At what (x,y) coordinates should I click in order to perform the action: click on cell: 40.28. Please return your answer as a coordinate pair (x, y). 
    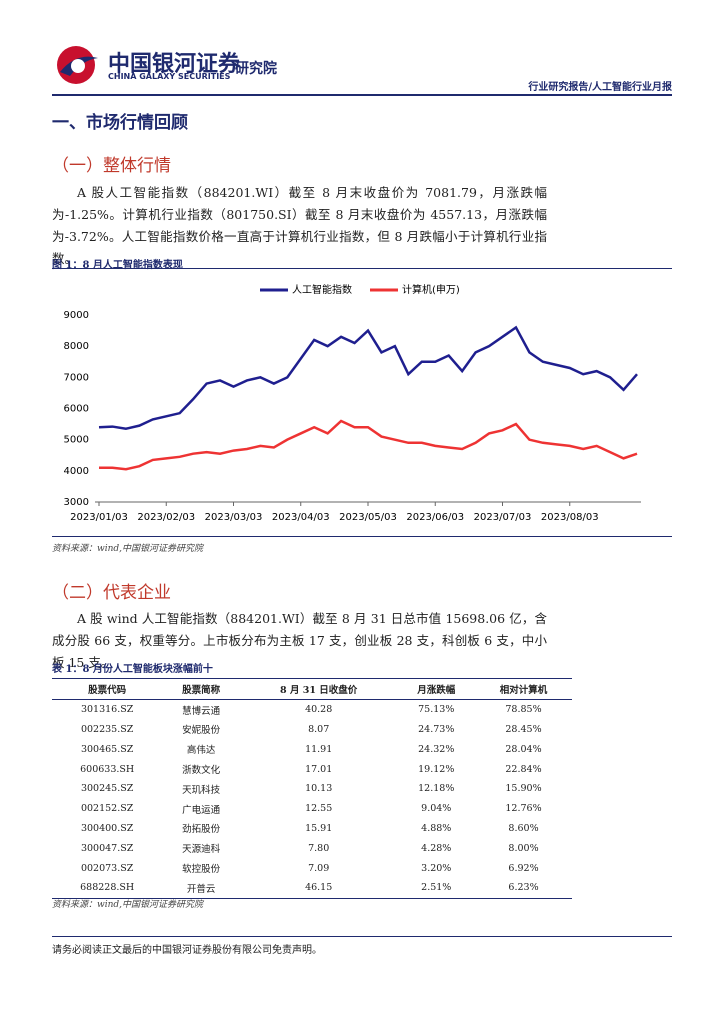
    Looking at the image, I should click on (319, 710).